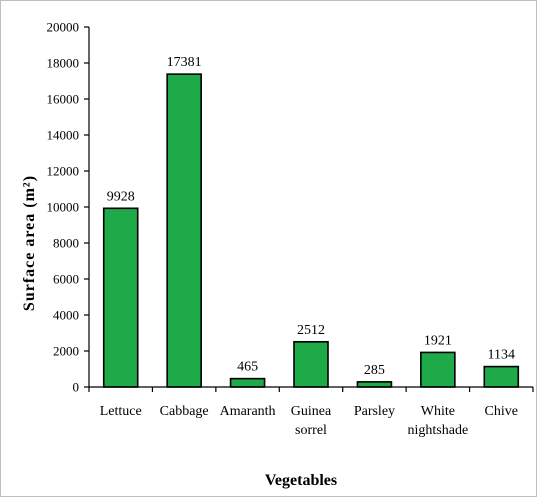  What do you see at coordinates (501, 411) in the screenshot?
I see `x-category-label: Chive` at bounding box center [501, 411].